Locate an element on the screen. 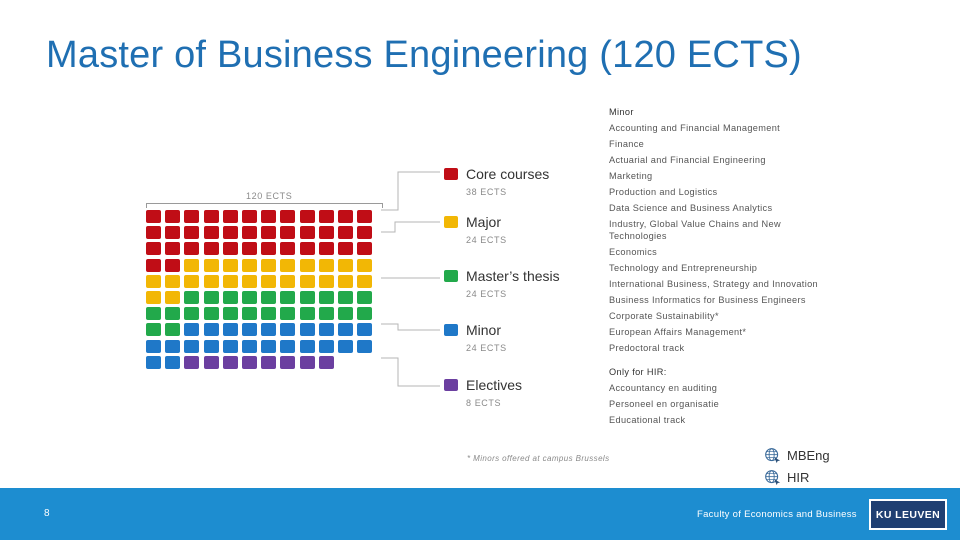  connector-electives is located at coordinates (410, 372).